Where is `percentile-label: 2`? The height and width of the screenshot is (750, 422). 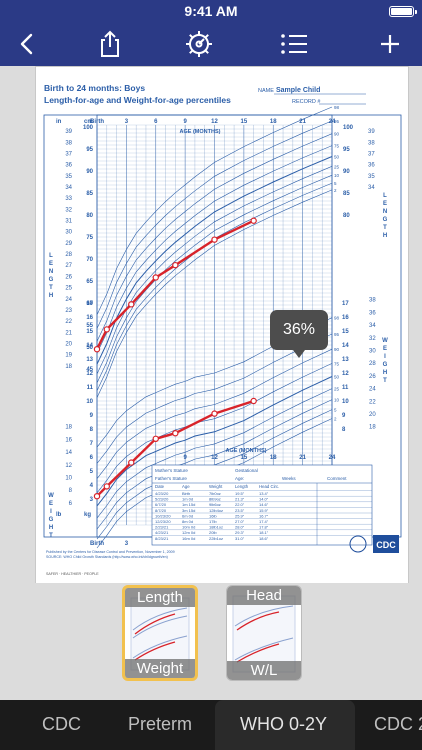 percentile-label: 2 is located at coordinates (335, 419).